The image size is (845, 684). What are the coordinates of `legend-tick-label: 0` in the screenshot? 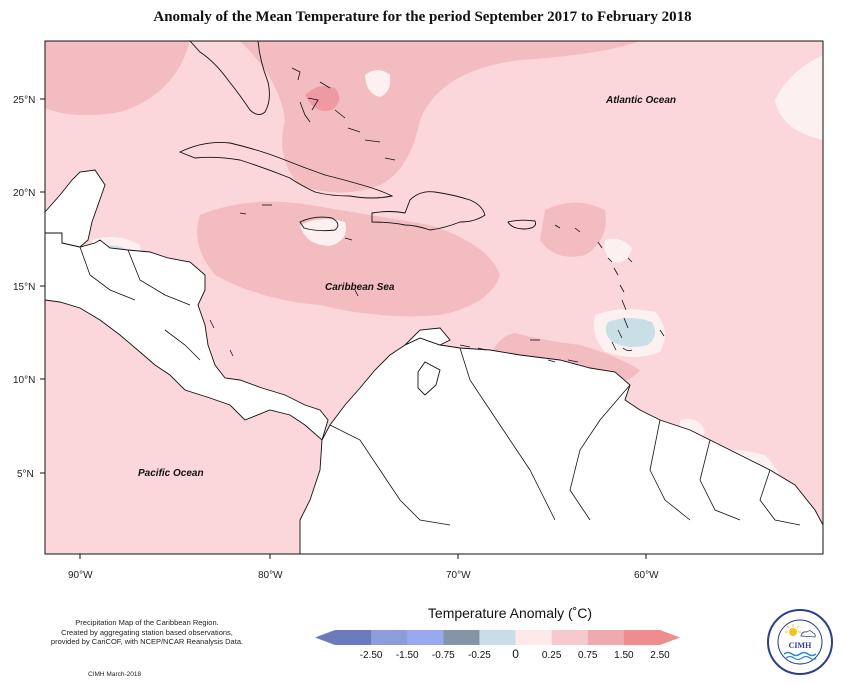 It's located at (515, 654).